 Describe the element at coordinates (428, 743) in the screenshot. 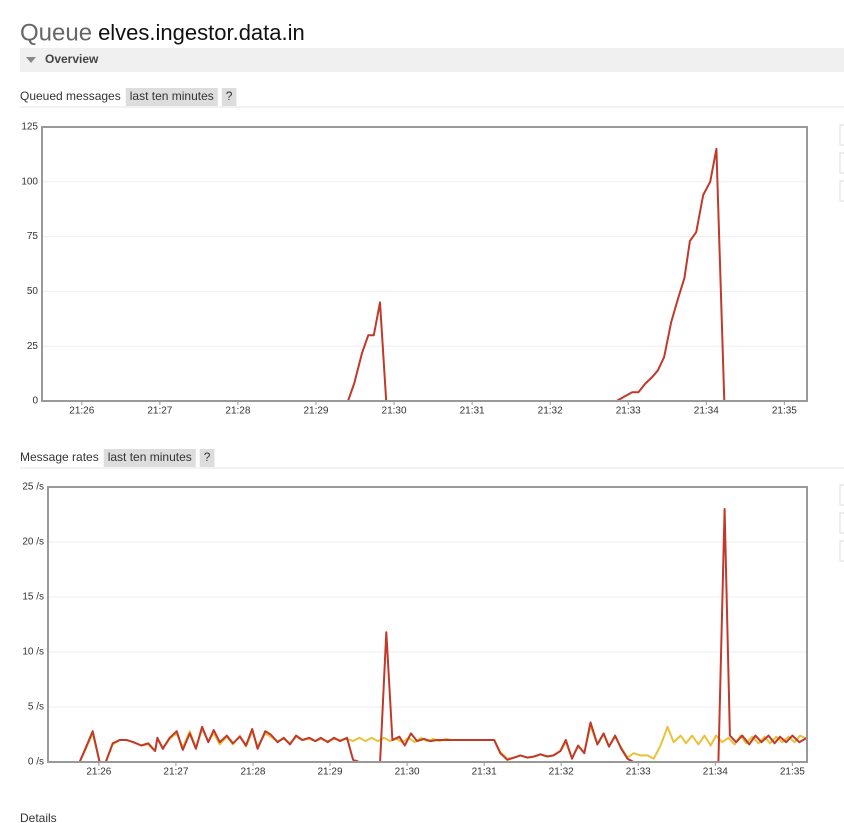

I see `series-line` at that location.